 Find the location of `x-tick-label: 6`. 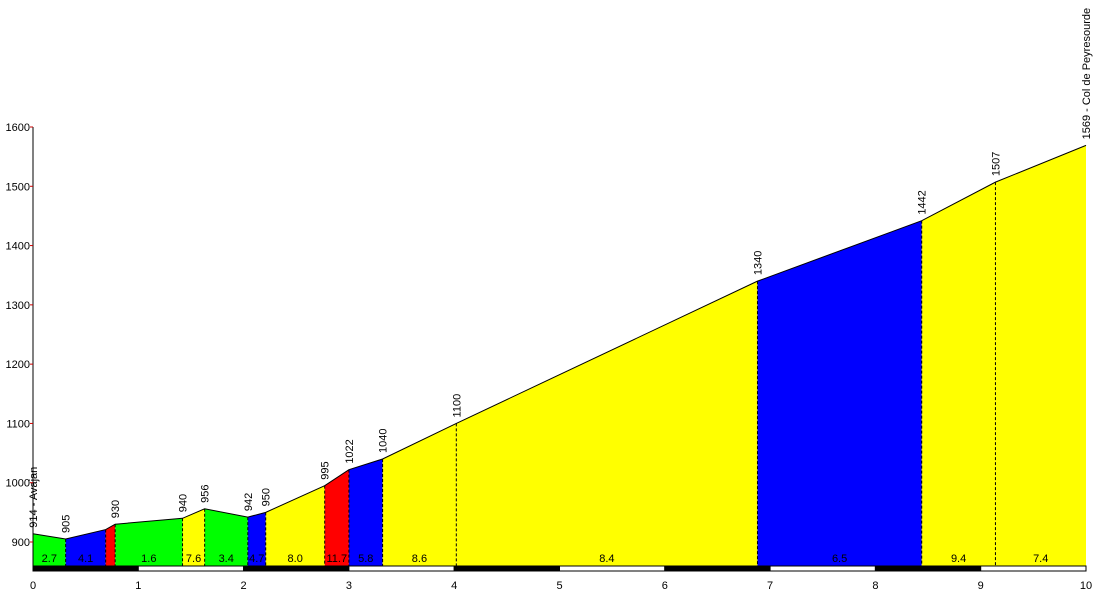

x-tick-label: 6 is located at coordinates (665, 586).